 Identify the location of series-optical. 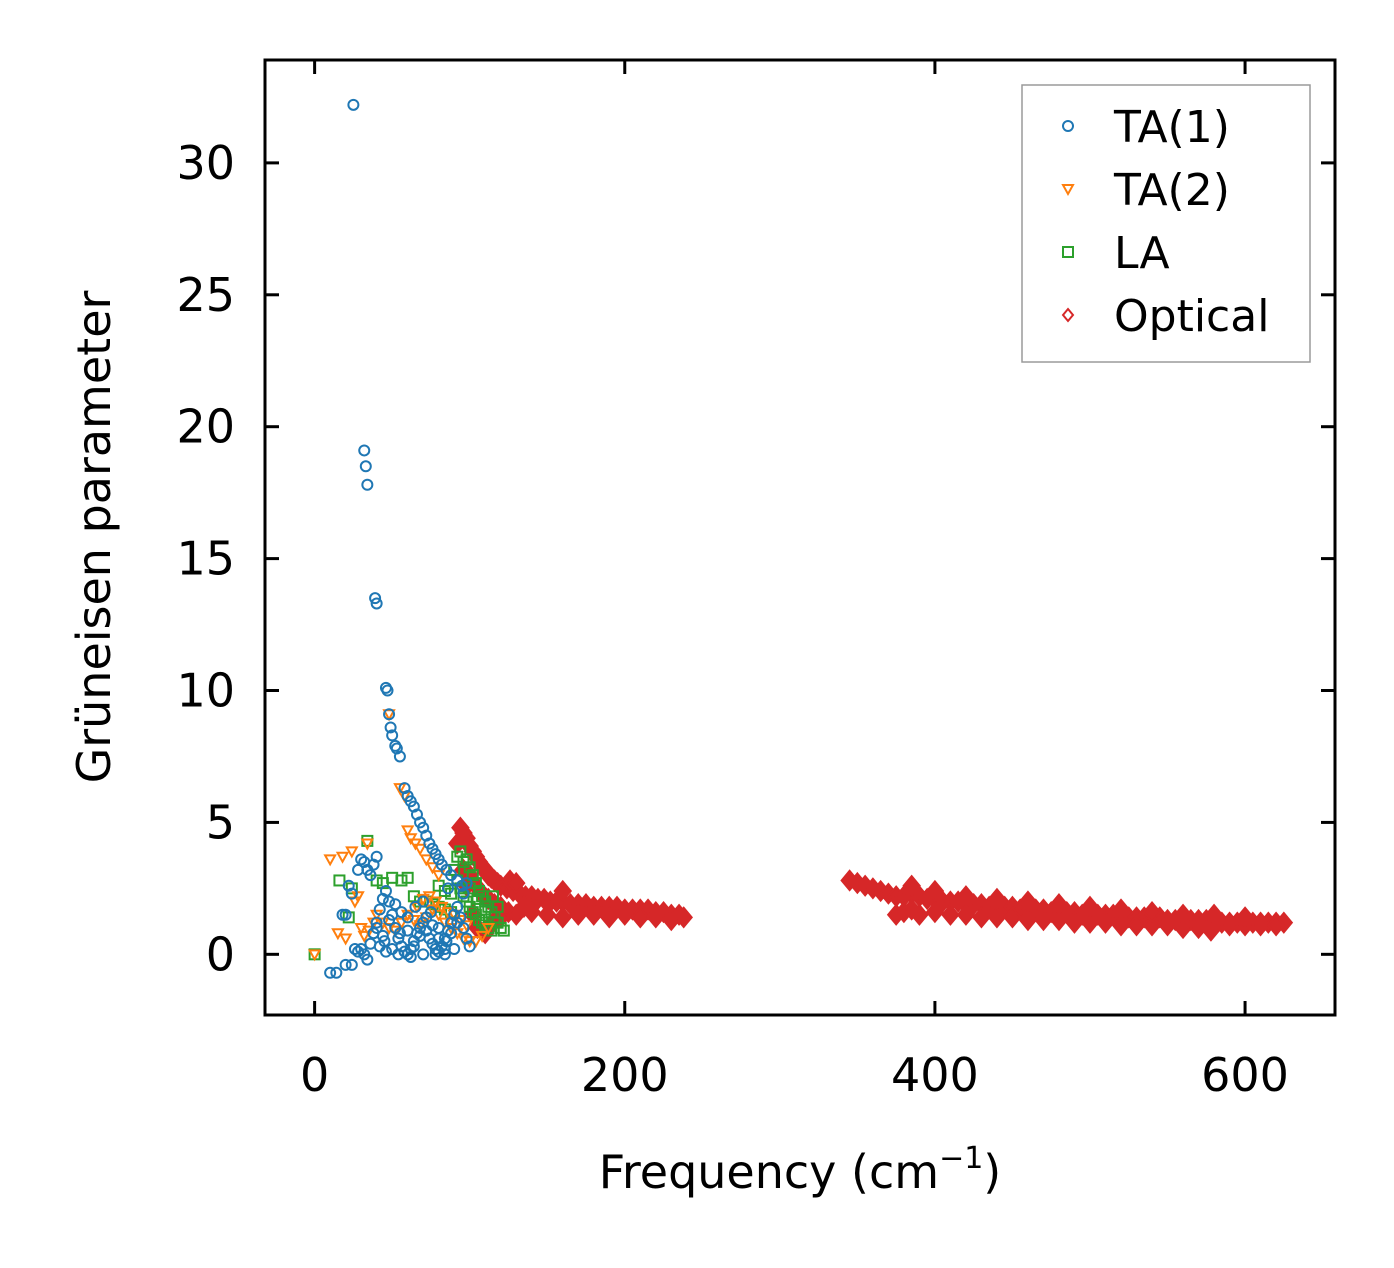
(870, 880).